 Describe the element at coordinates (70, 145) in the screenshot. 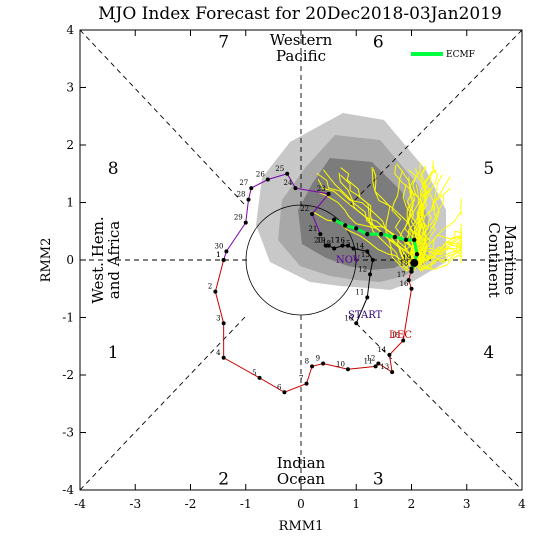

I see `y-tick-label: 2` at that location.